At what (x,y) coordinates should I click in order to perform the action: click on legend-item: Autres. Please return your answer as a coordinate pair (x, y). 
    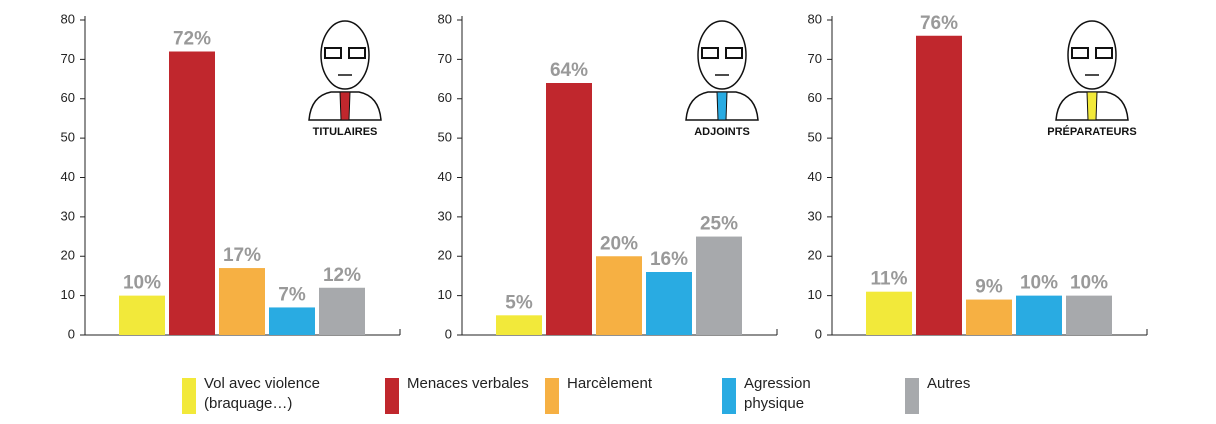
    Looking at the image, I should click on (966, 394).